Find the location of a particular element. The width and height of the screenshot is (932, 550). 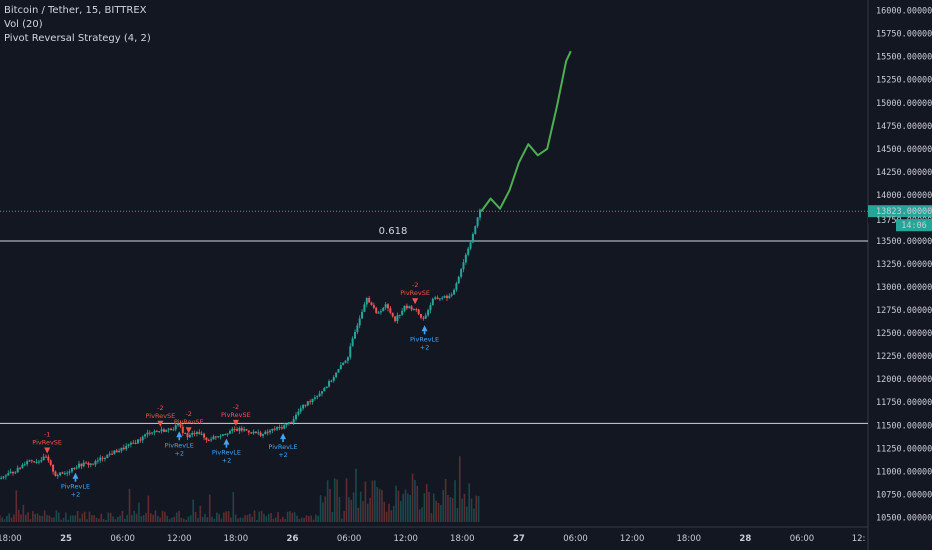

y-tick-label: 13250.00000000 is located at coordinates (904, 265).